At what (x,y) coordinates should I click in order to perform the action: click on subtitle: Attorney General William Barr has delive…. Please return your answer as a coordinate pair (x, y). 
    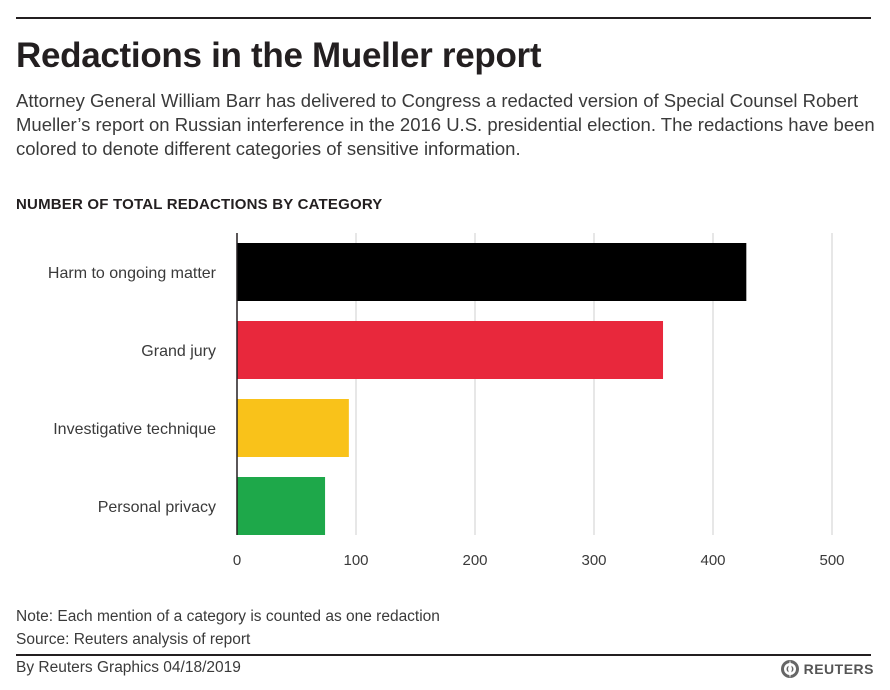
    Looking at the image, I should click on (445, 124).